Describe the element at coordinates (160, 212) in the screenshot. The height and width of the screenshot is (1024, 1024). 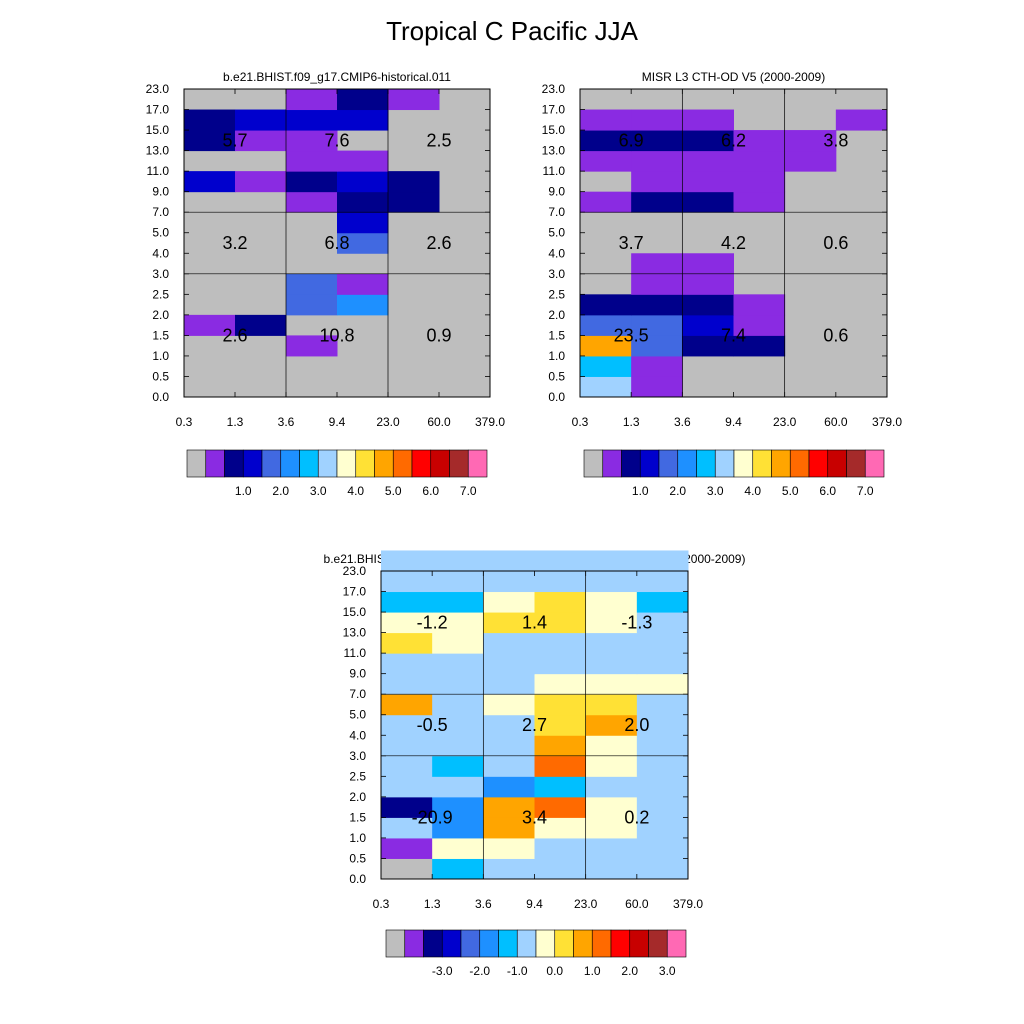
I see `y-tick-label: 7.0` at that location.